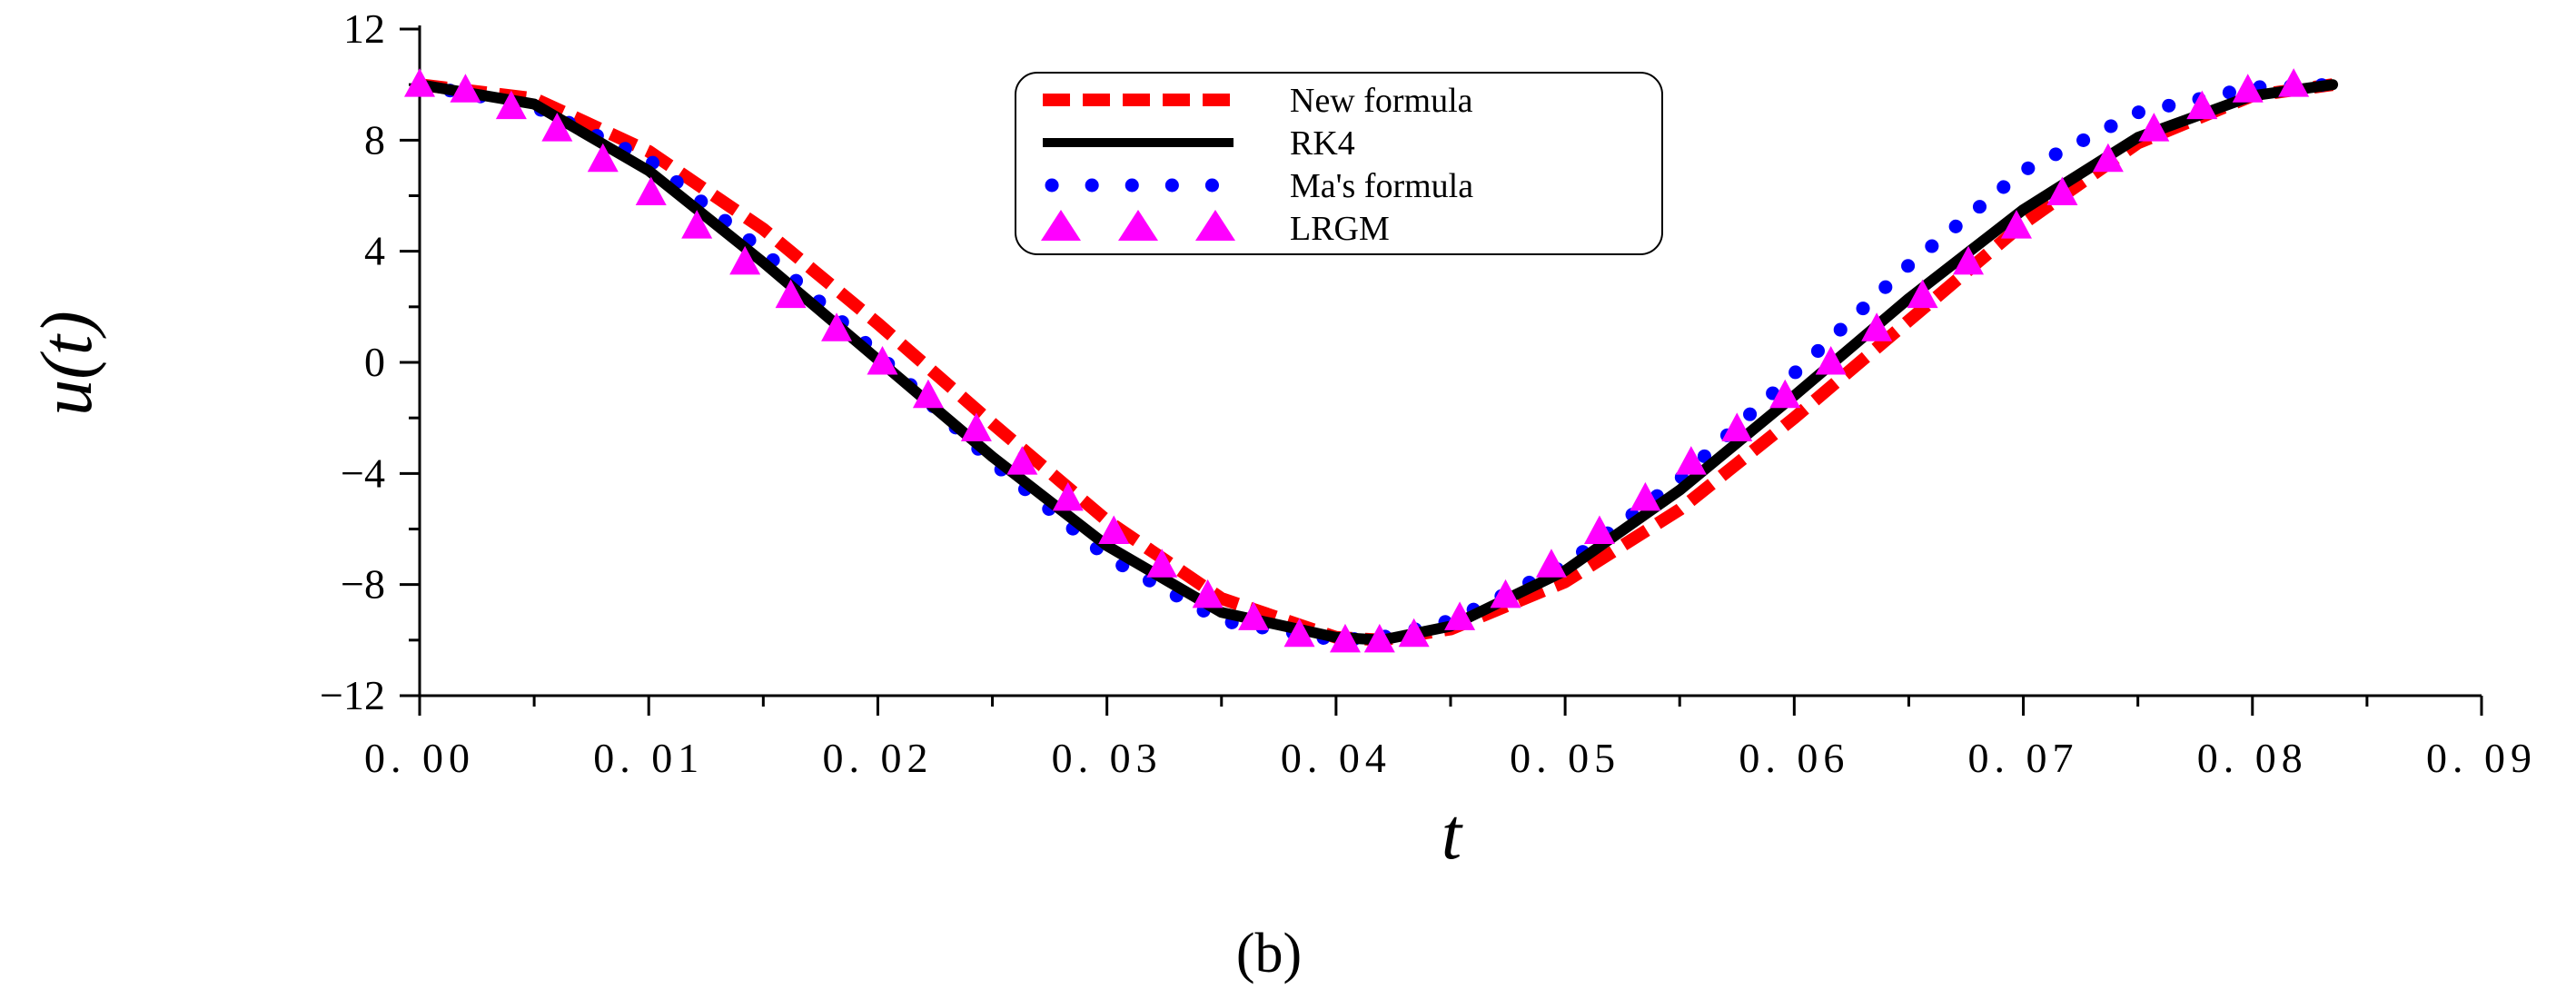  What do you see at coordinates (374, 362) in the screenshot?
I see `y-tick-label: 0` at bounding box center [374, 362].